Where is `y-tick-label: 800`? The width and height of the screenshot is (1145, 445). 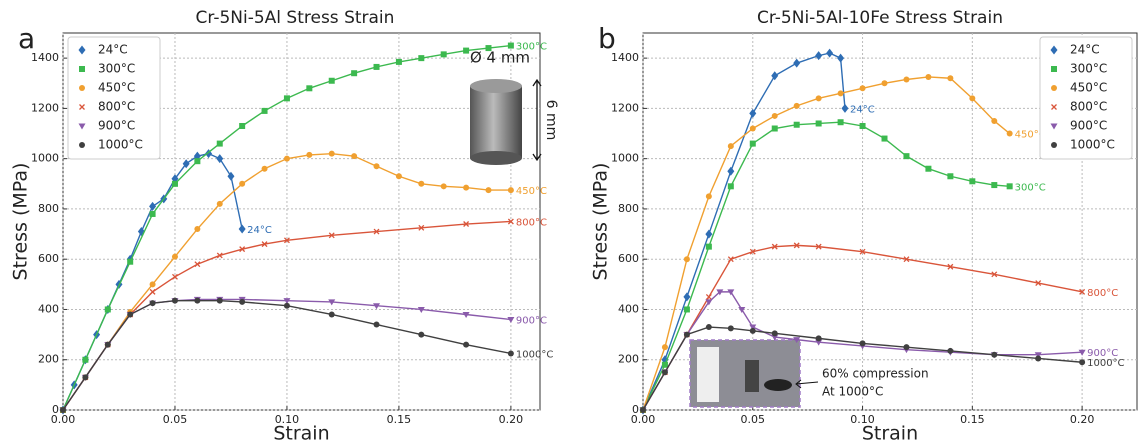 y-tick-label: 800 is located at coordinates (628, 208).